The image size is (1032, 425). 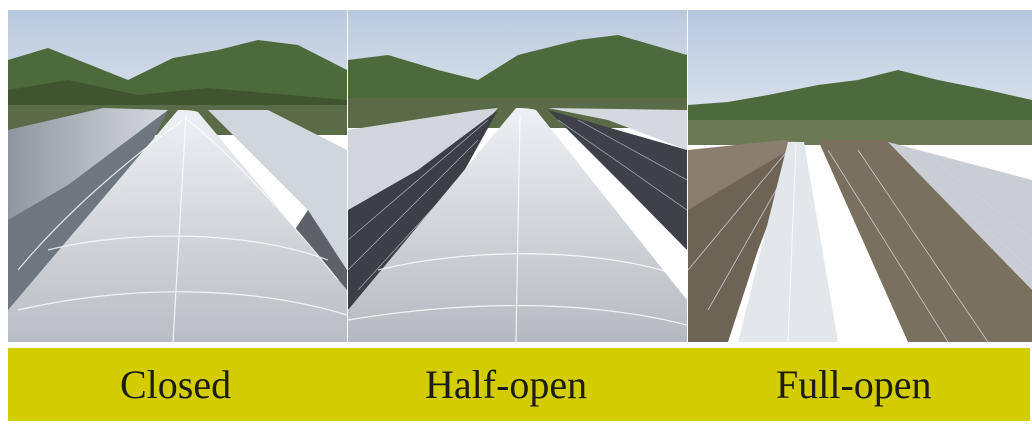 What do you see at coordinates (176, 384) in the screenshot?
I see `caption-closed: Closed` at bounding box center [176, 384].